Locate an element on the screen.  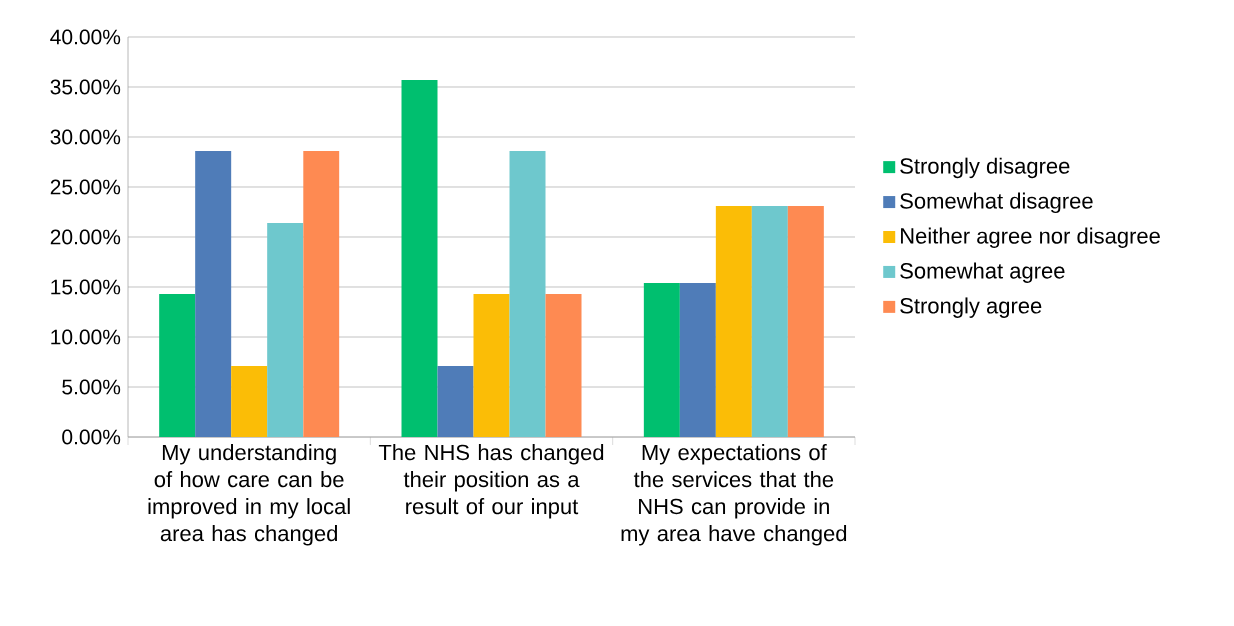
y-tick-label: 25.00% is located at coordinates (85, 187).